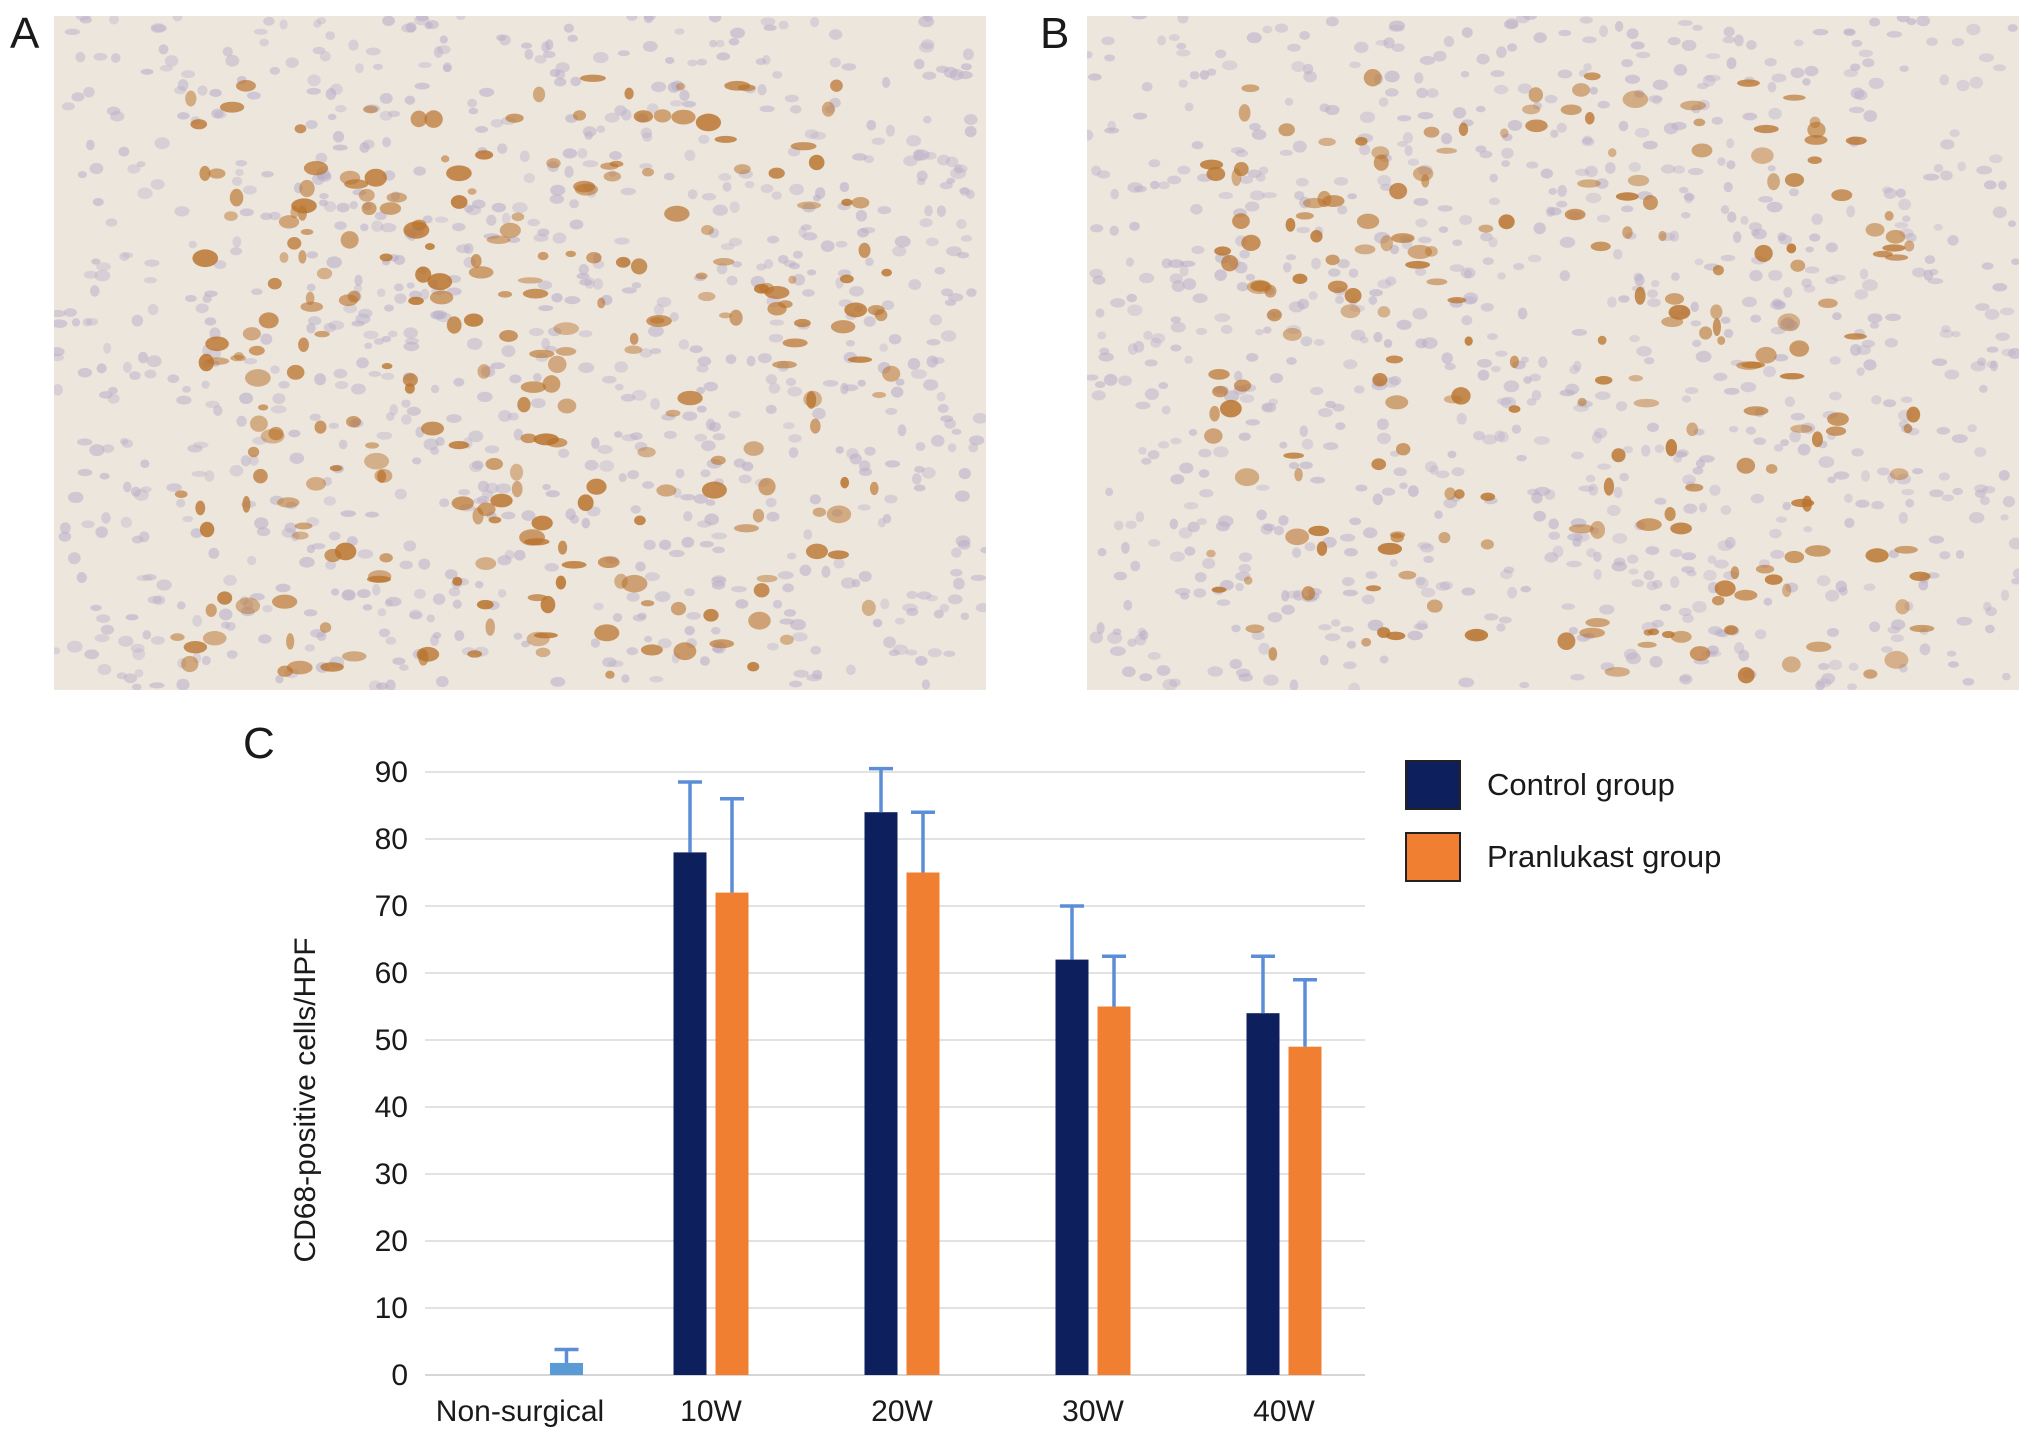  I want to click on legend-item-pranlukast: Pranlukast group, so click(1563, 857).